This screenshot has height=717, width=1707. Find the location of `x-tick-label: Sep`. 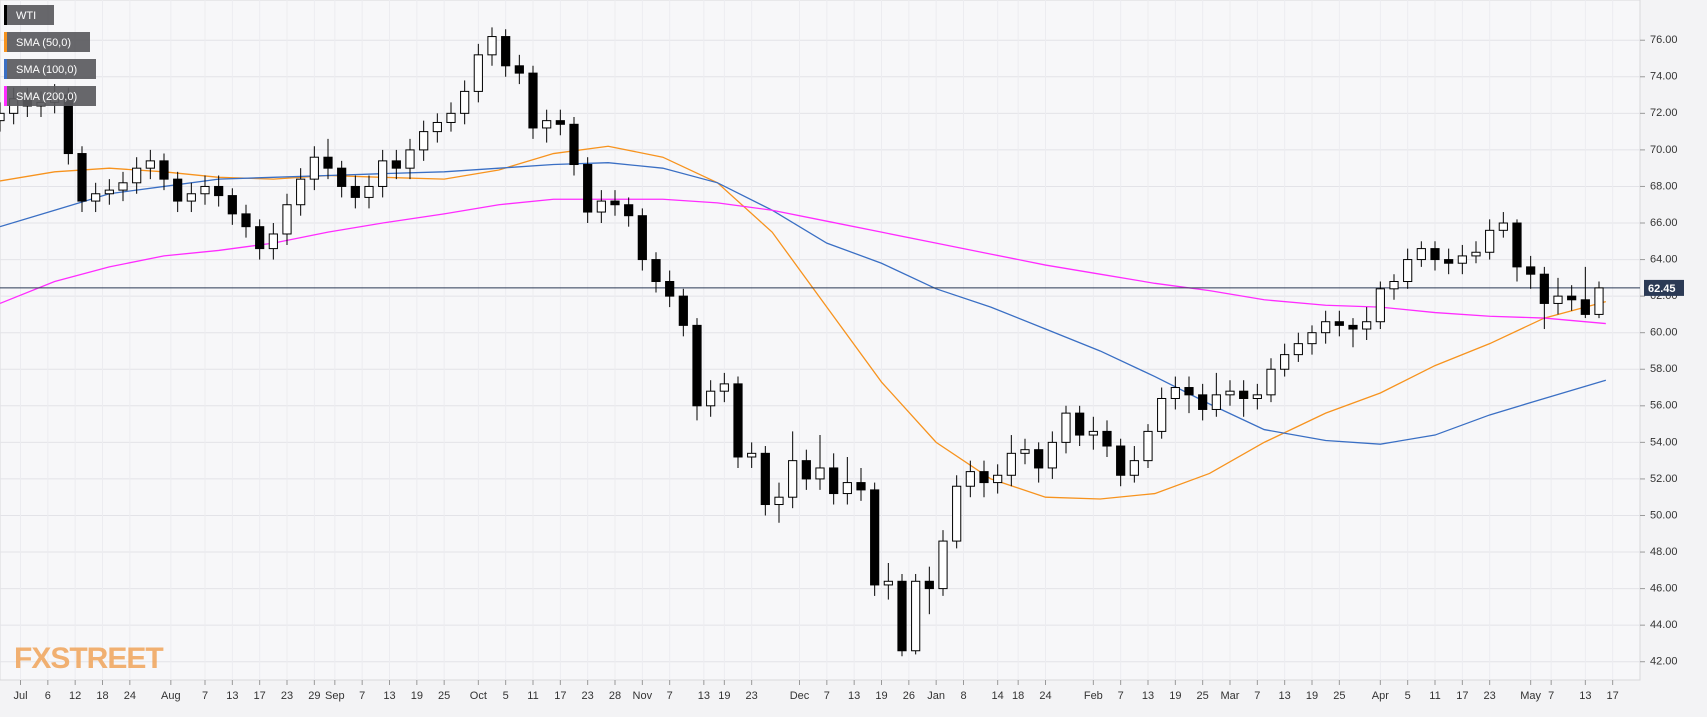

x-tick-label: Sep is located at coordinates (335, 696).